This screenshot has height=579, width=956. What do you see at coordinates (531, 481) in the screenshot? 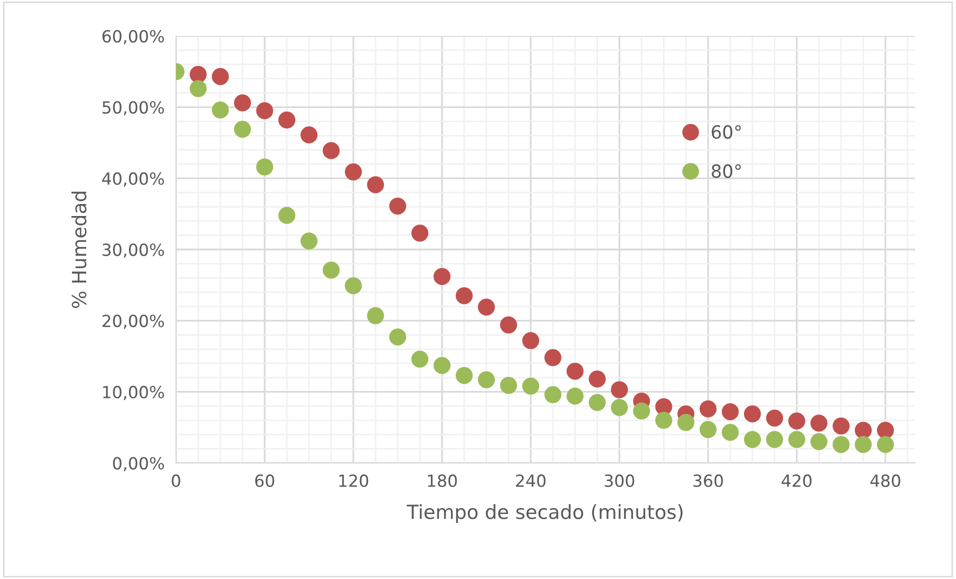
I see `x-tick-label: 240` at bounding box center [531, 481].